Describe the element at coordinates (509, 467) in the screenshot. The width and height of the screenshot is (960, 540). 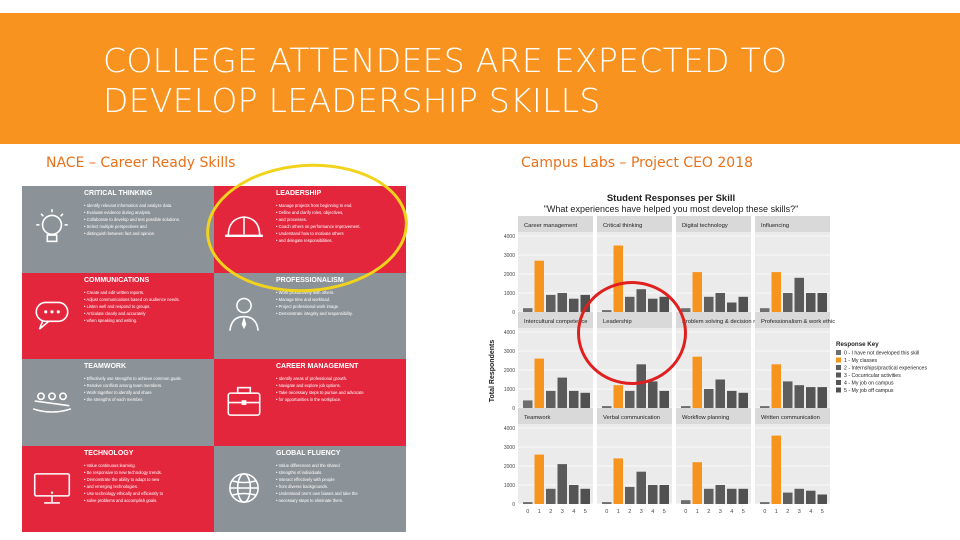
I see `y-tick-label: 2000` at that location.